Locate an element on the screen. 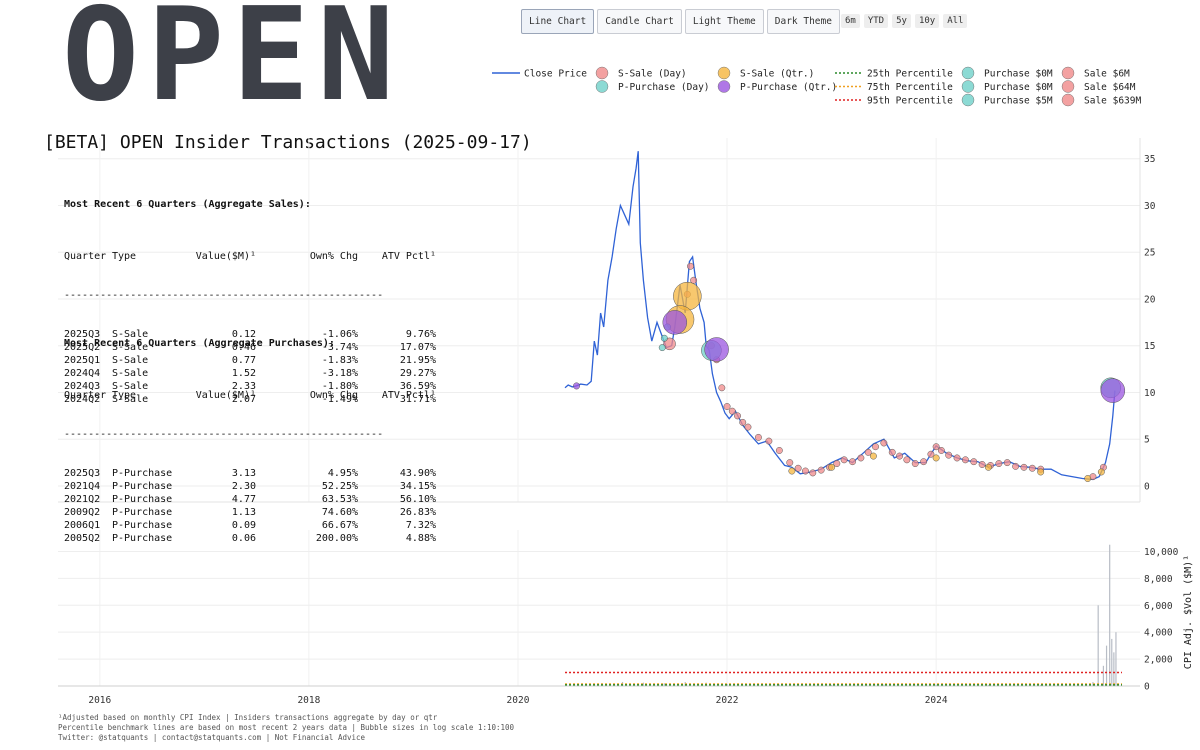  range-ytd-button: YTD is located at coordinates (876, 21).